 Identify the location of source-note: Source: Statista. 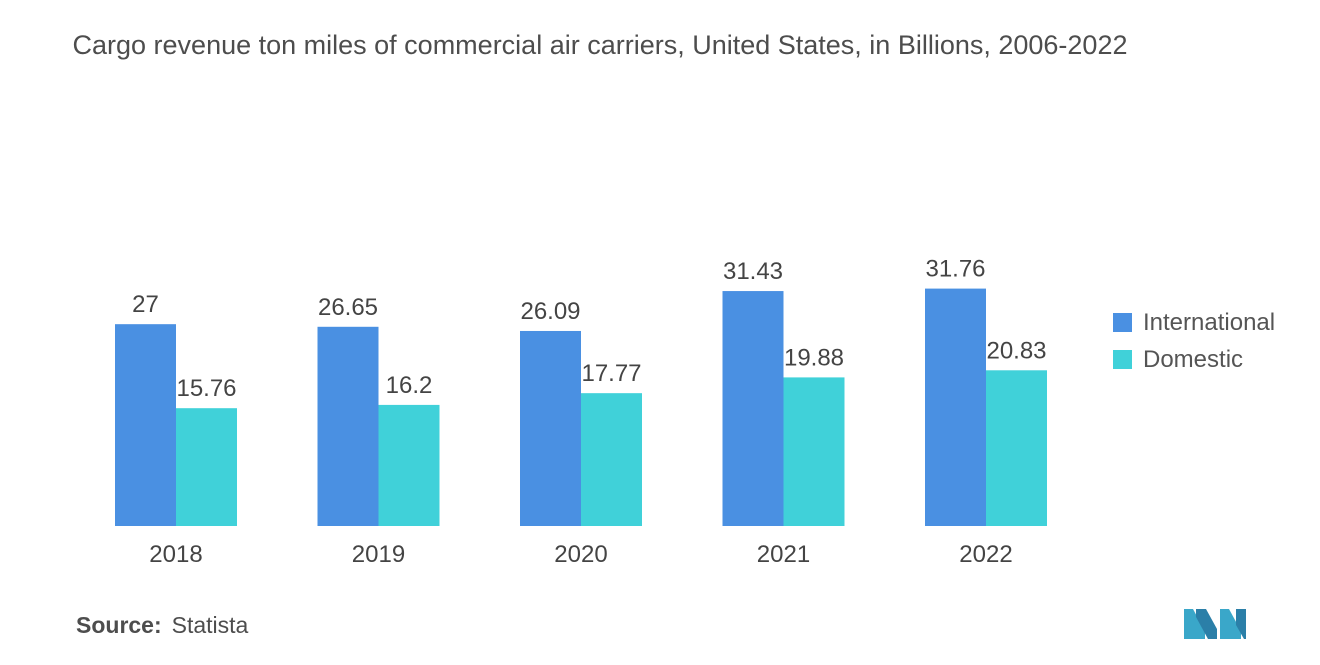
(162, 625).